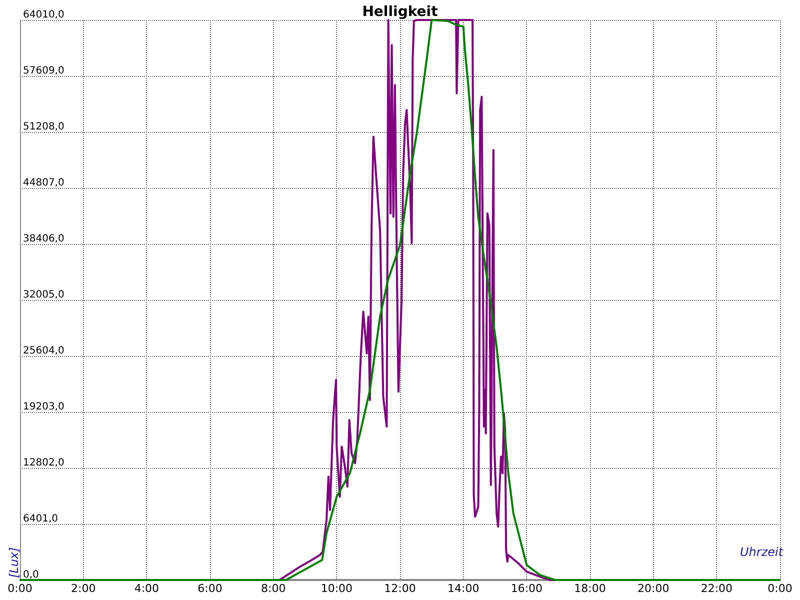 The height and width of the screenshot is (600, 800). What do you see at coordinates (463, 588) in the screenshot?
I see `x-tick-label: 14:00` at bounding box center [463, 588].